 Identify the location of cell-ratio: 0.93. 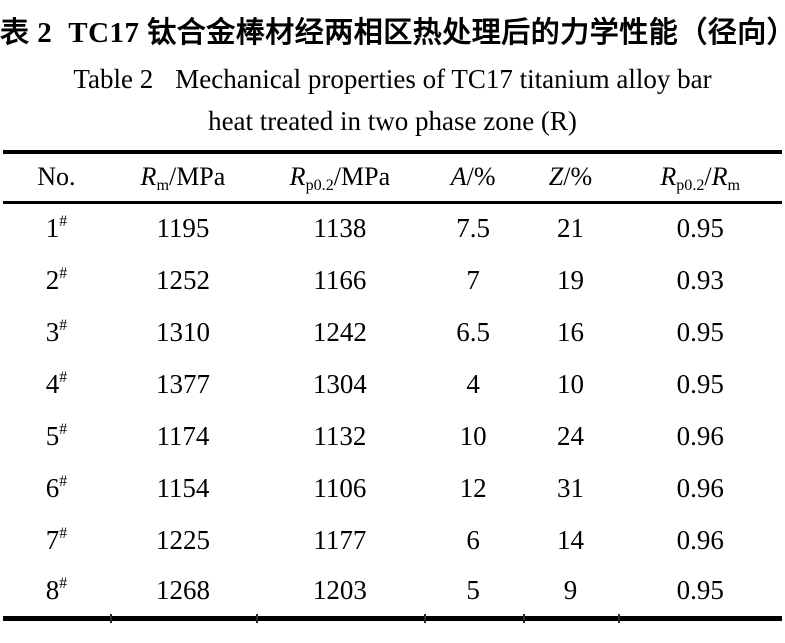
(700, 279).